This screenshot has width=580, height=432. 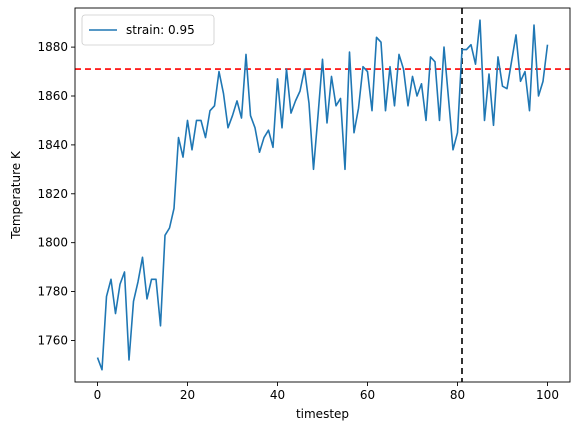 I want to click on y-tick-label: 1760, so click(x=52, y=340).